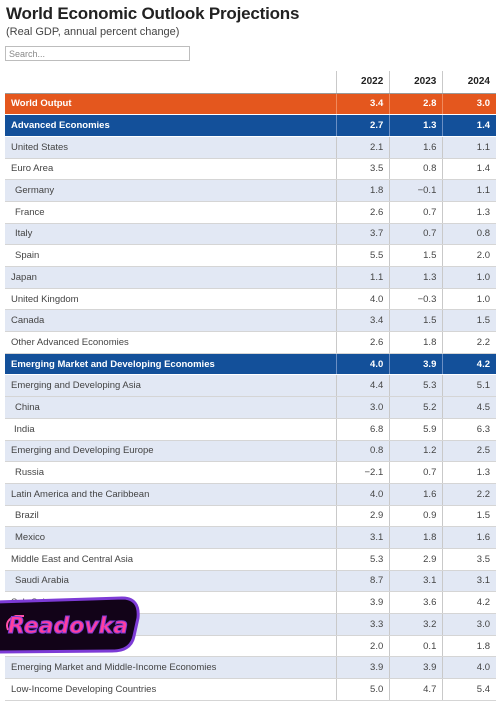  What do you see at coordinates (416, 602) in the screenshot?
I see `value-2023: 3.6` at bounding box center [416, 602].